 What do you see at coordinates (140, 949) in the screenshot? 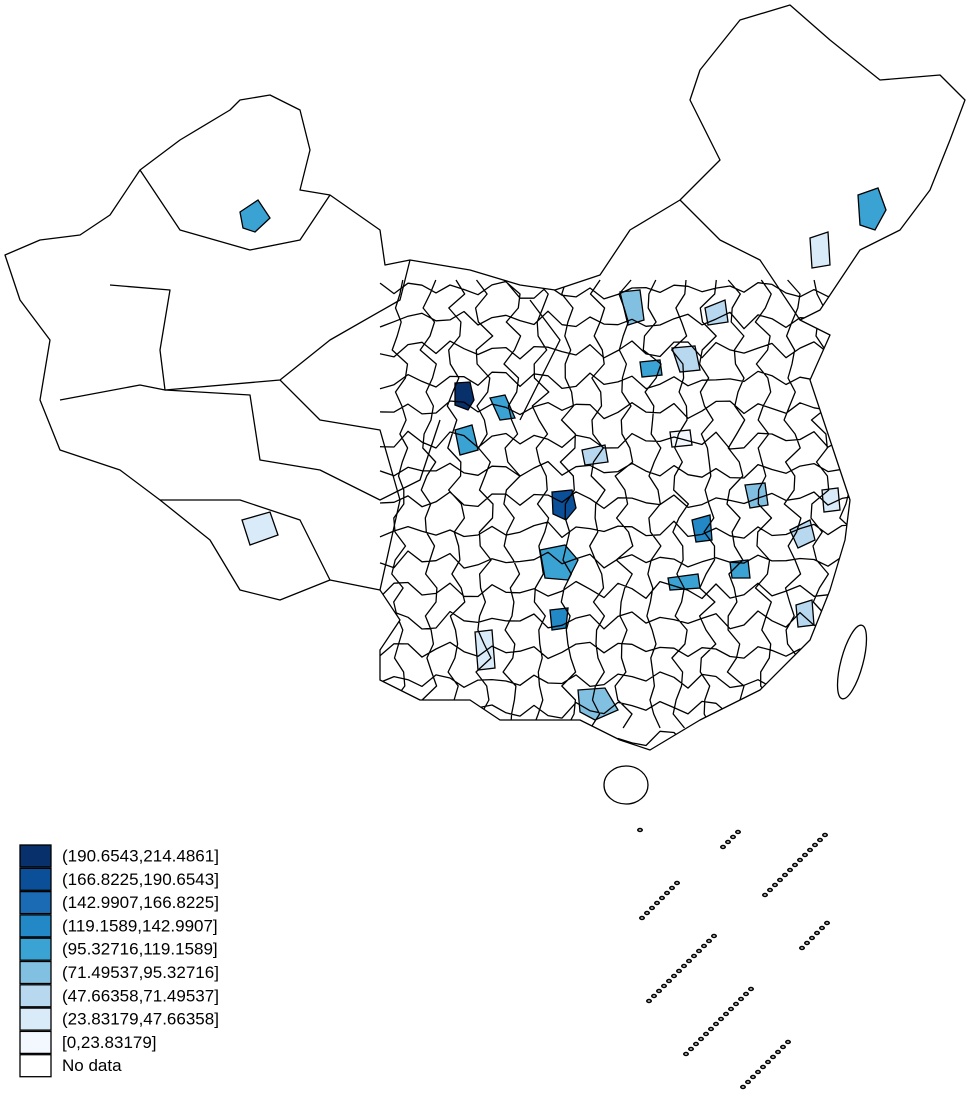
I see `legend-label: (95.32716,119.1589]` at bounding box center [140, 949].